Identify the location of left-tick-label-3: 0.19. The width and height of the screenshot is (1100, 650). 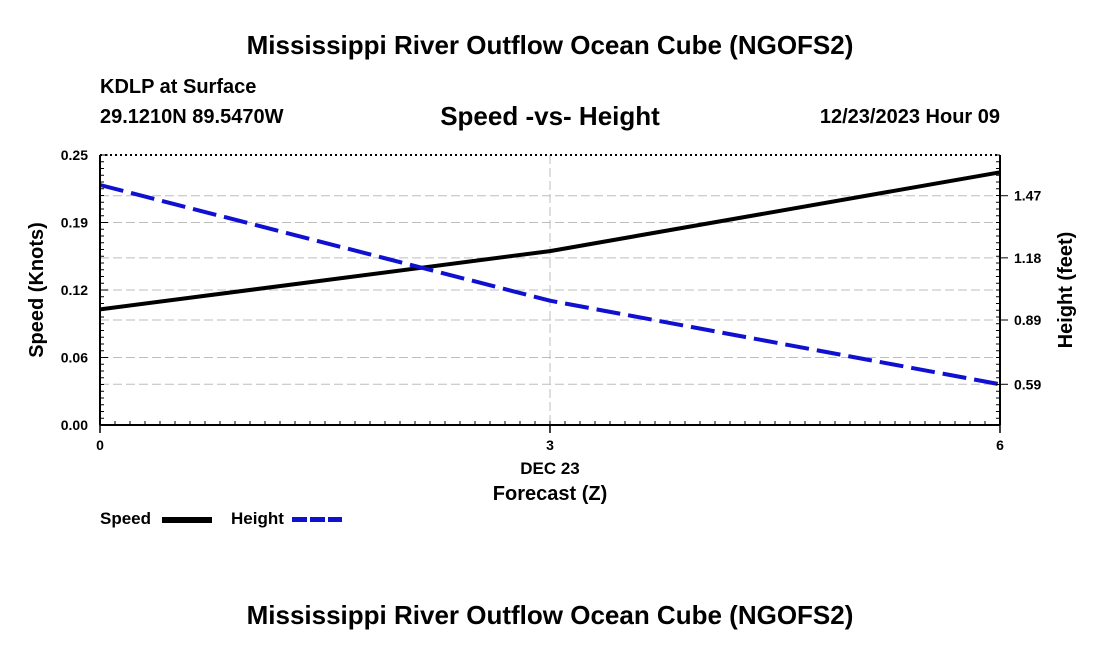
(74, 223).